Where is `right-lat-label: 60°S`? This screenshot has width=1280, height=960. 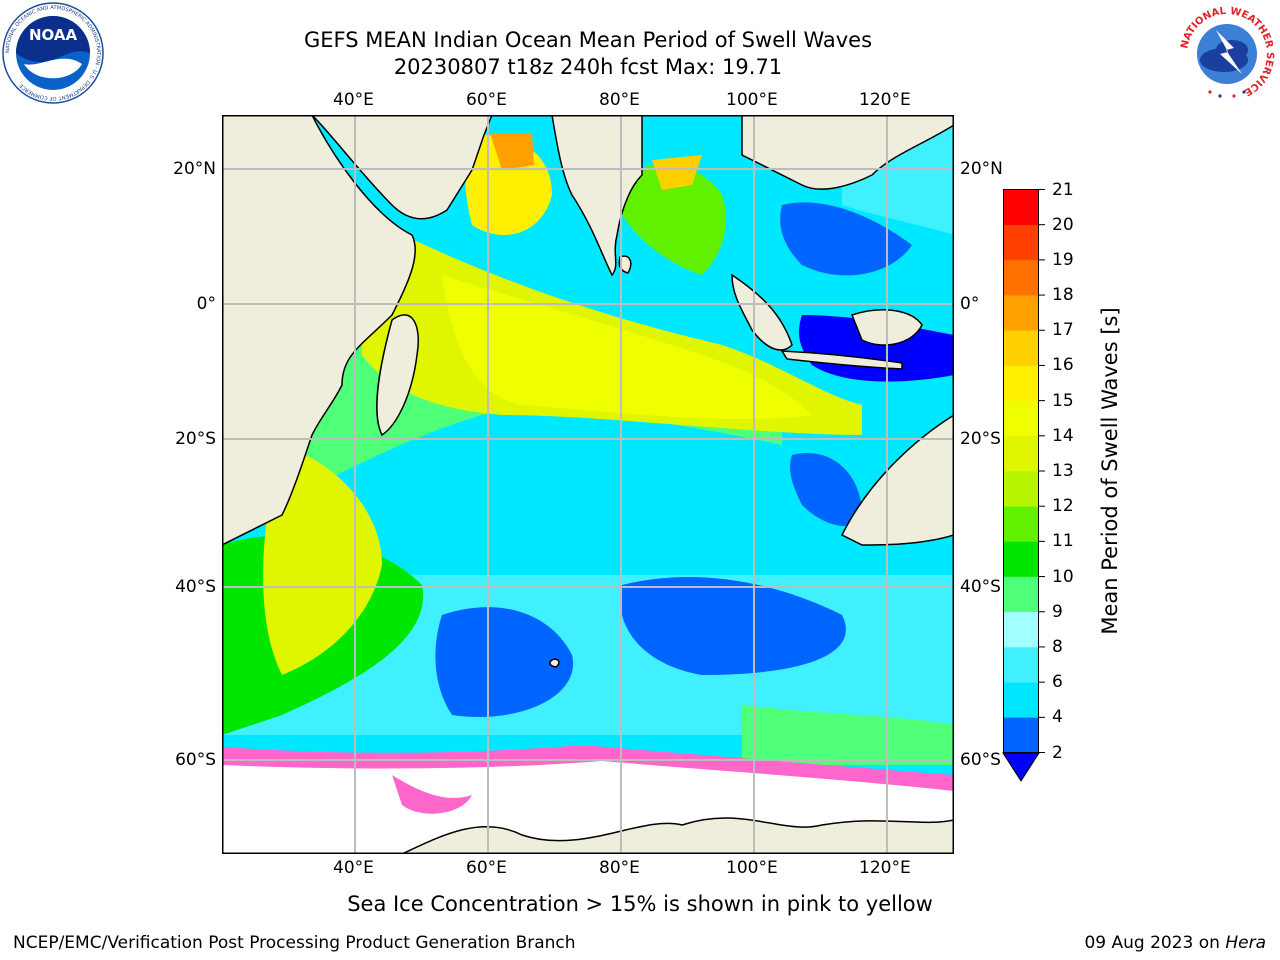
right-lat-label: 60°S is located at coordinates (980, 760).